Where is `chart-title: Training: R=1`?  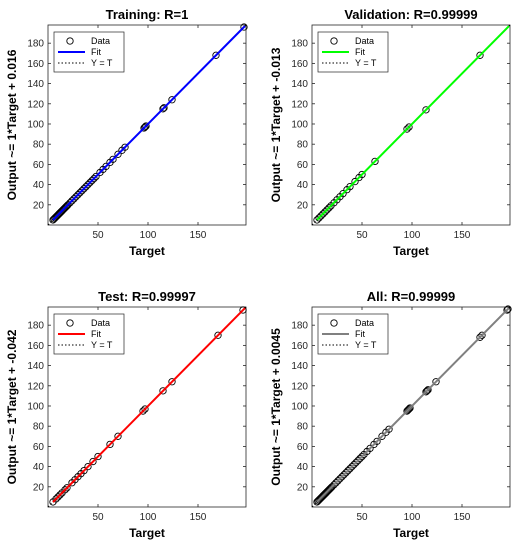
chart-title: Training: R=1 is located at coordinates (147, 14).